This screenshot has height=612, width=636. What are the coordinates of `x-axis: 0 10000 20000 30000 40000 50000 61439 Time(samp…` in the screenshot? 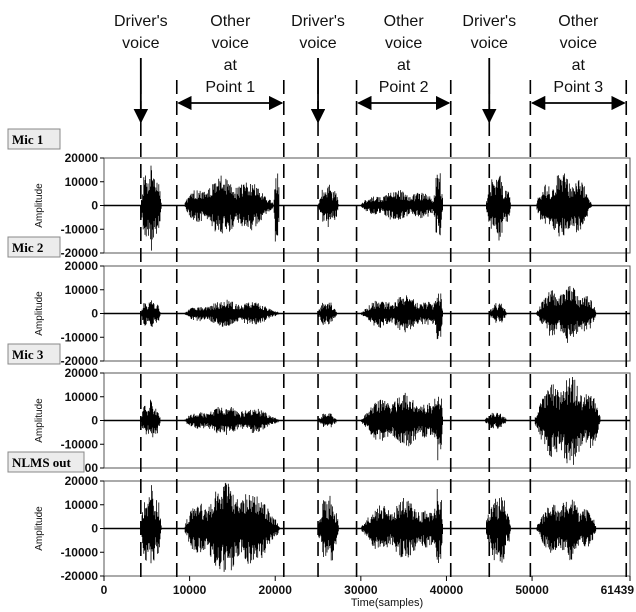 It's located at (368, 592).